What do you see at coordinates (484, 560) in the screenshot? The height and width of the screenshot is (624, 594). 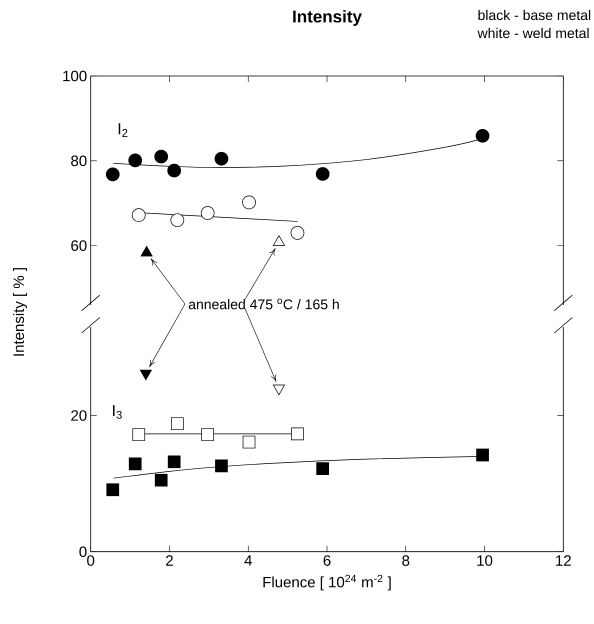 I see `x-tick-label: 10` at bounding box center [484, 560].